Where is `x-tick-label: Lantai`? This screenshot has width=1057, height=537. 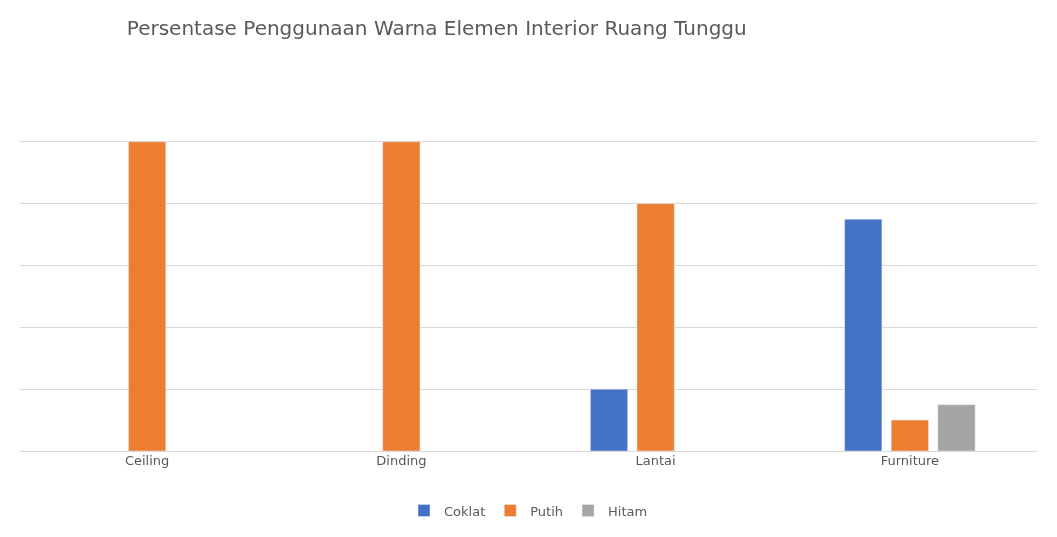
x-tick-label: Lantai is located at coordinates (655, 460).